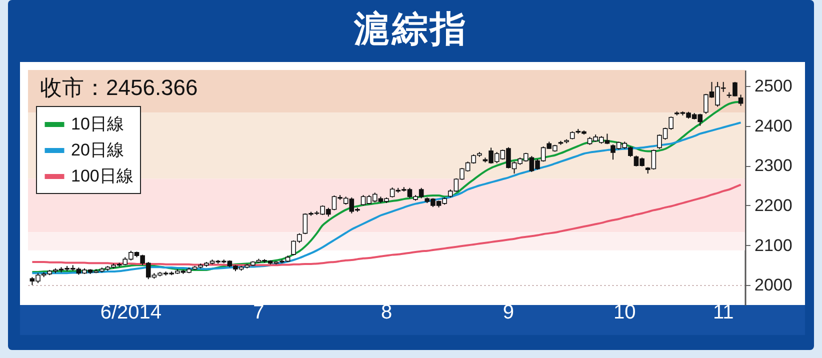 Image resolution: width=822 pixels, height=358 pixels. I want to click on y-tick-label: 2500, so click(773, 86).